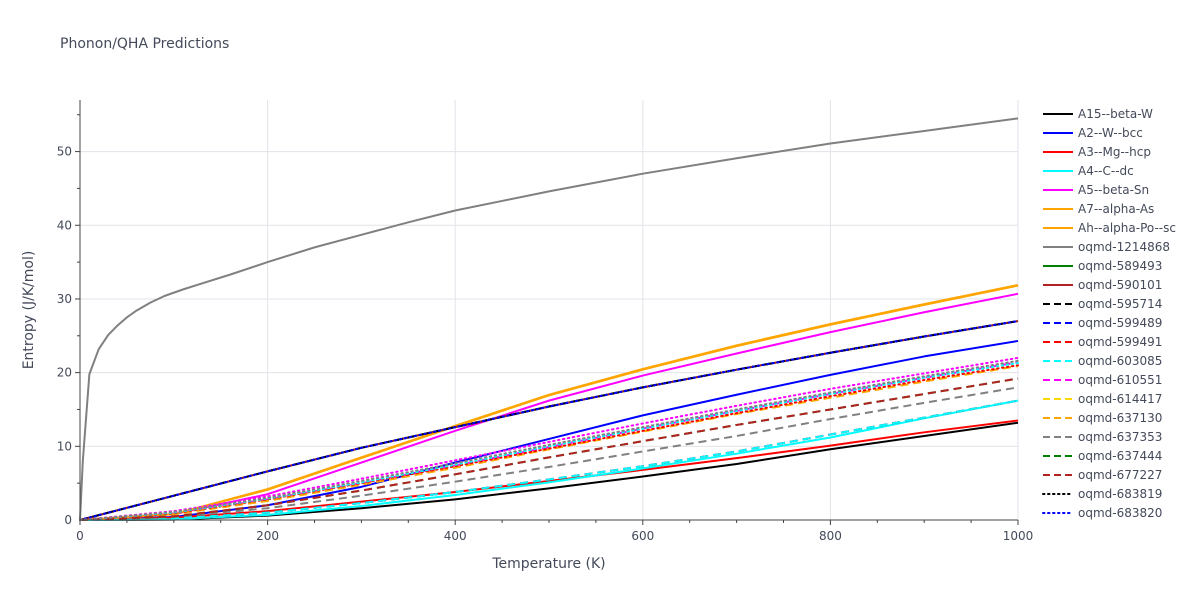 The height and width of the screenshot is (600, 1200). What do you see at coordinates (64, 373) in the screenshot?
I see `y-tick-label: 20` at bounding box center [64, 373].